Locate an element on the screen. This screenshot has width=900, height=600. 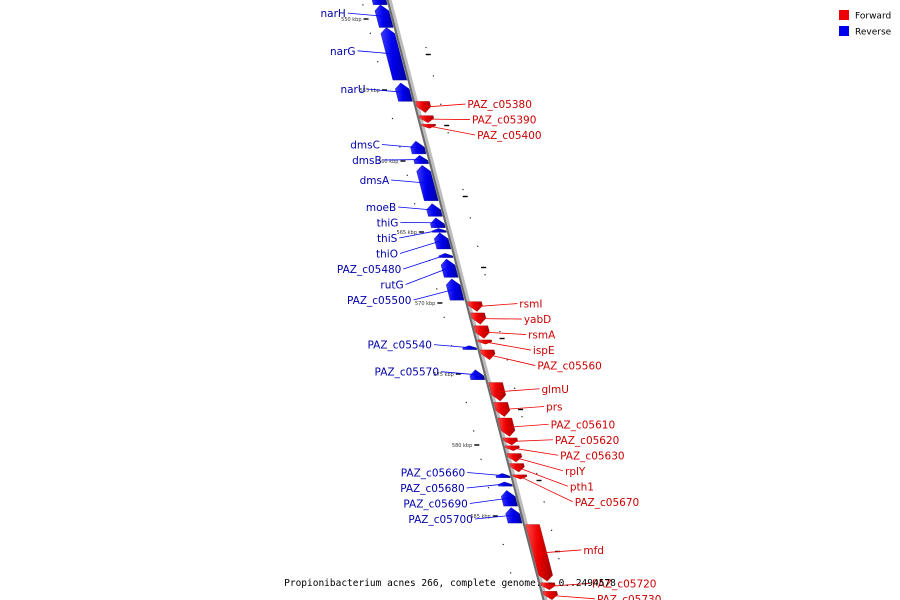
gene-label: PAZ_c05670 is located at coordinates (607, 503).